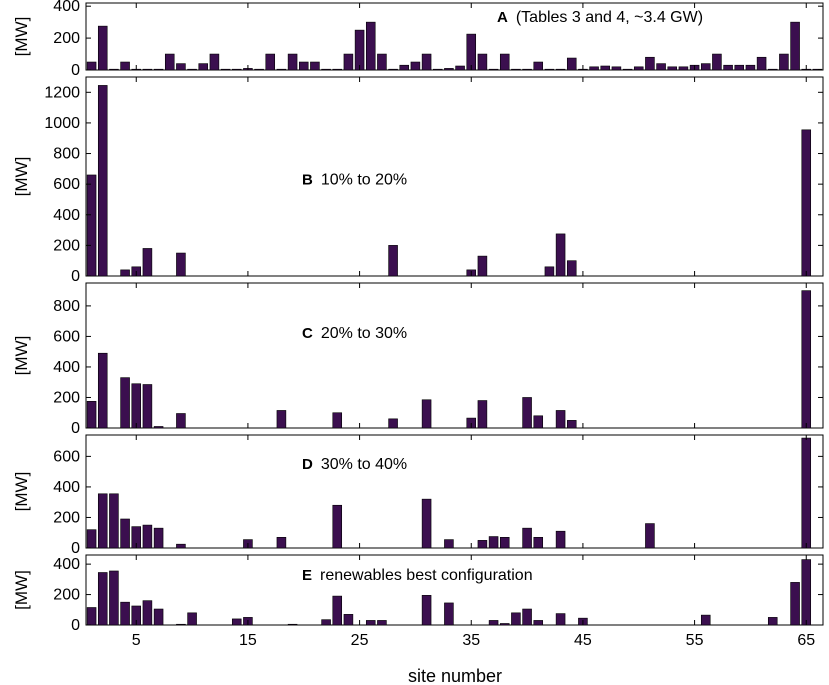 The width and height of the screenshot is (829, 685). What do you see at coordinates (600, 17) in the screenshot?
I see `panel-annotation: A (Tables 3 and 4, ~3.4 GW)` at bounding box center [600, 17].